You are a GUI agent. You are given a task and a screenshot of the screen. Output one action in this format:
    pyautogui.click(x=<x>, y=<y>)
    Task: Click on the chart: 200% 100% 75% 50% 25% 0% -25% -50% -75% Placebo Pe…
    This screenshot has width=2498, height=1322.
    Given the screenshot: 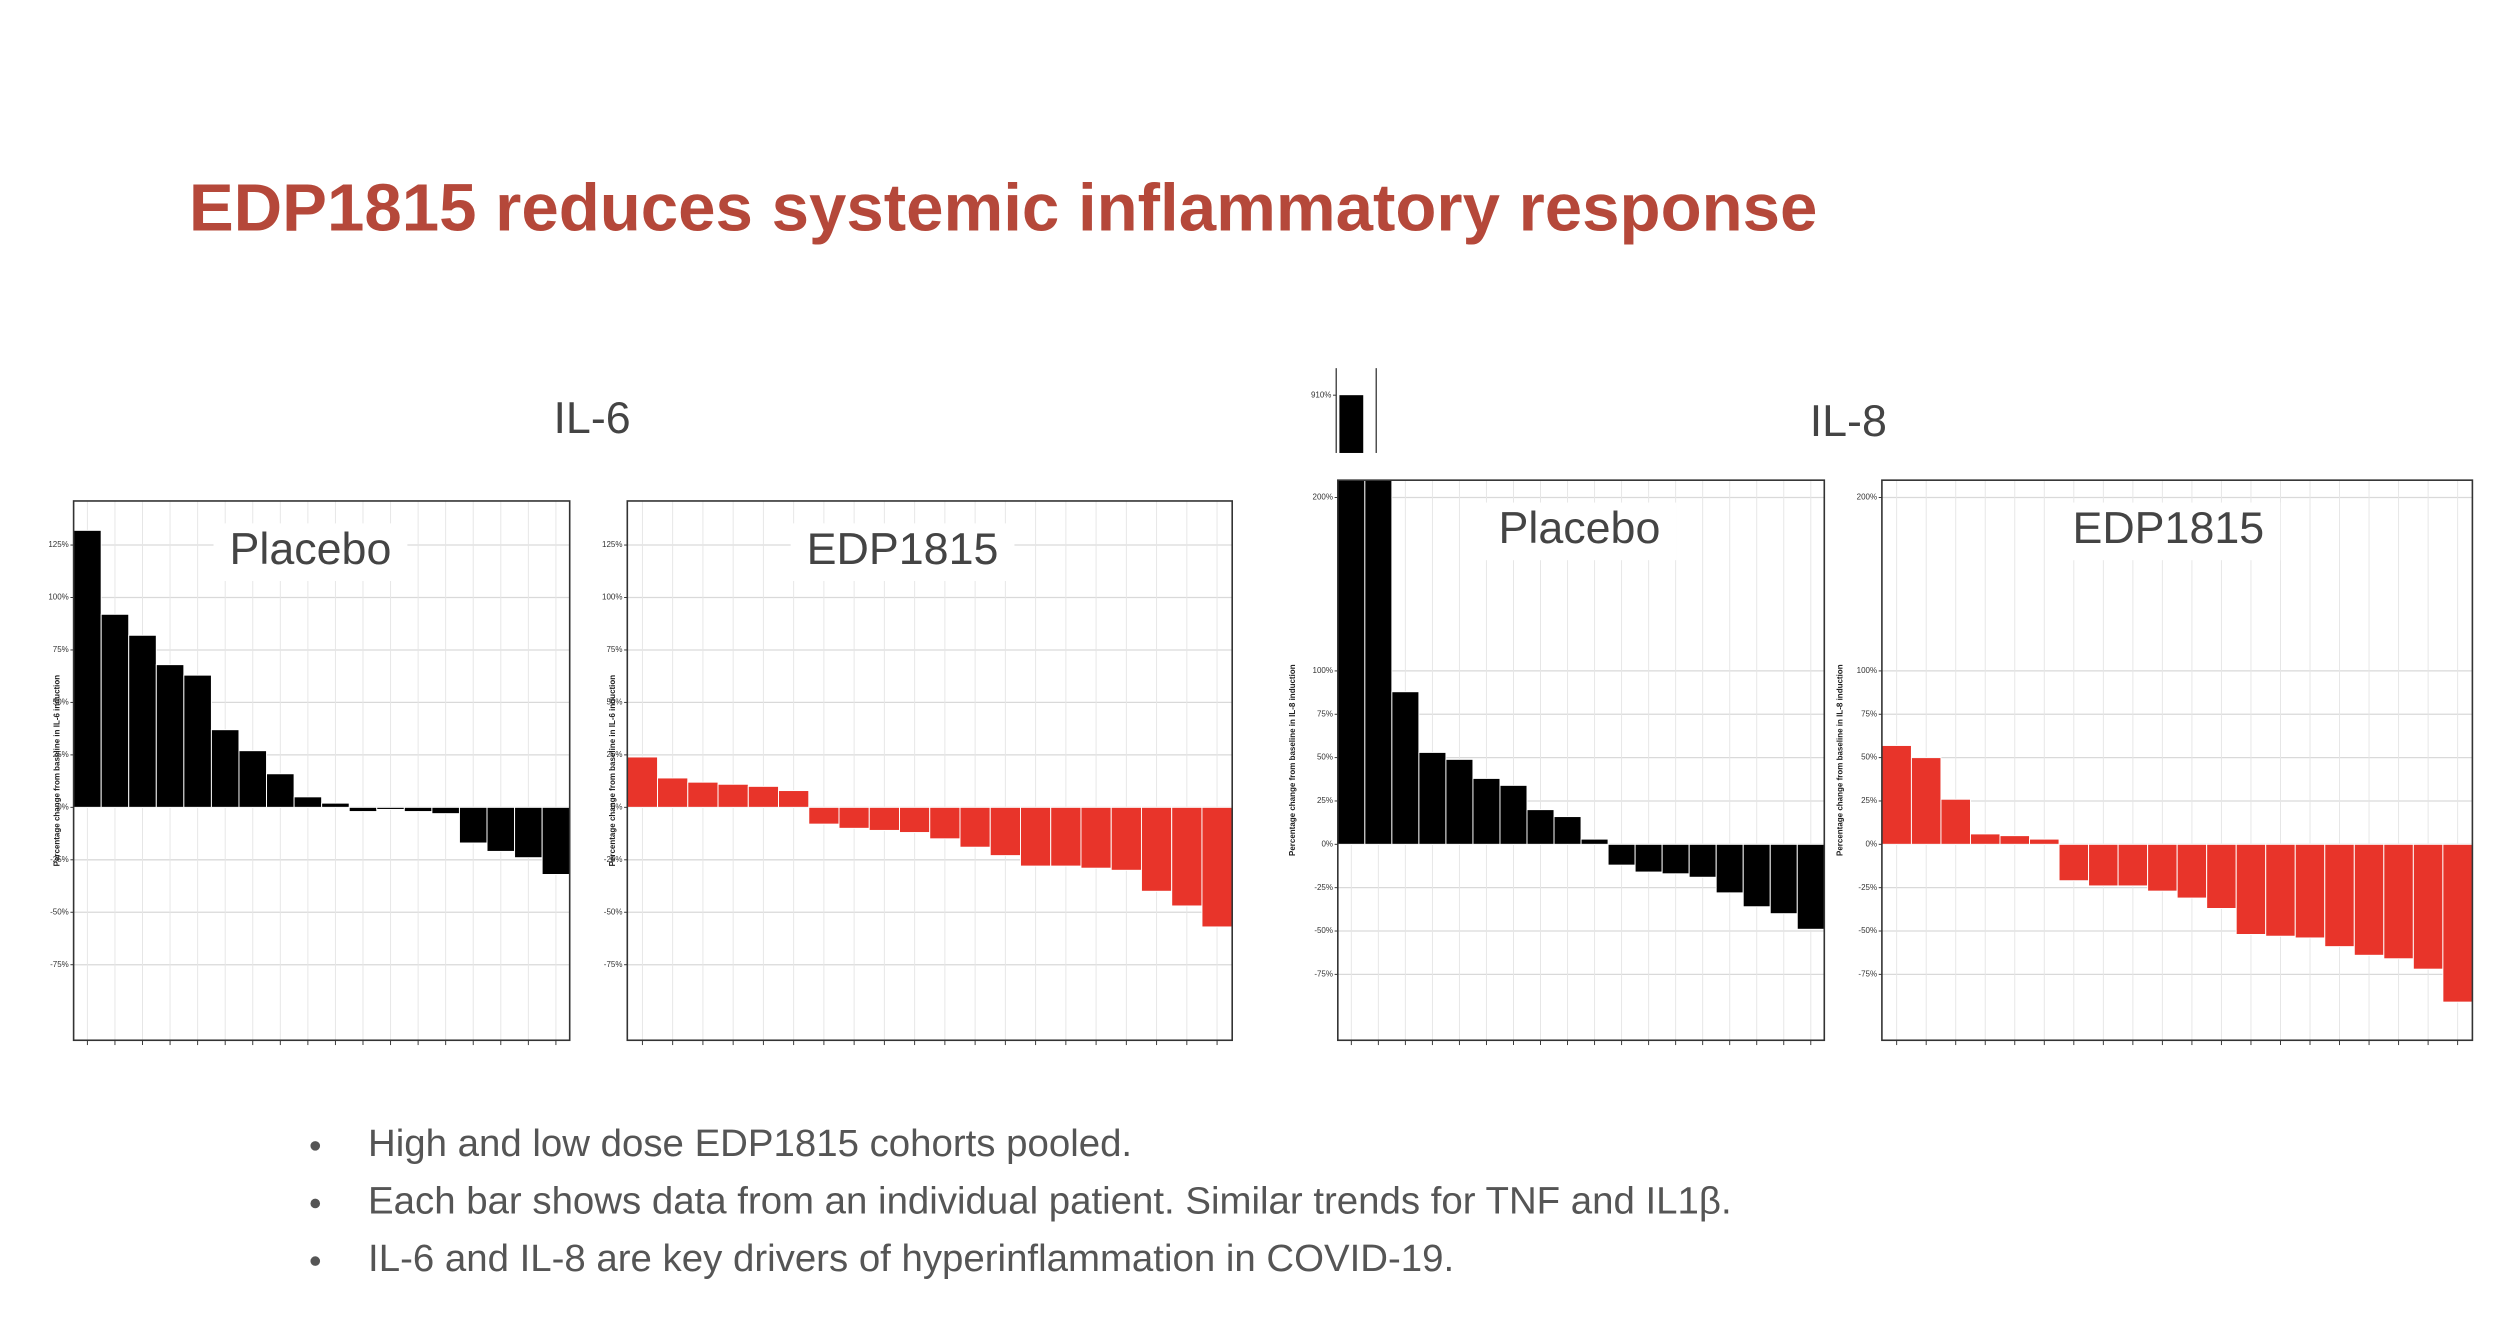 What is the action you would take?
    pyautogui.click(x=1557, y=762)
    